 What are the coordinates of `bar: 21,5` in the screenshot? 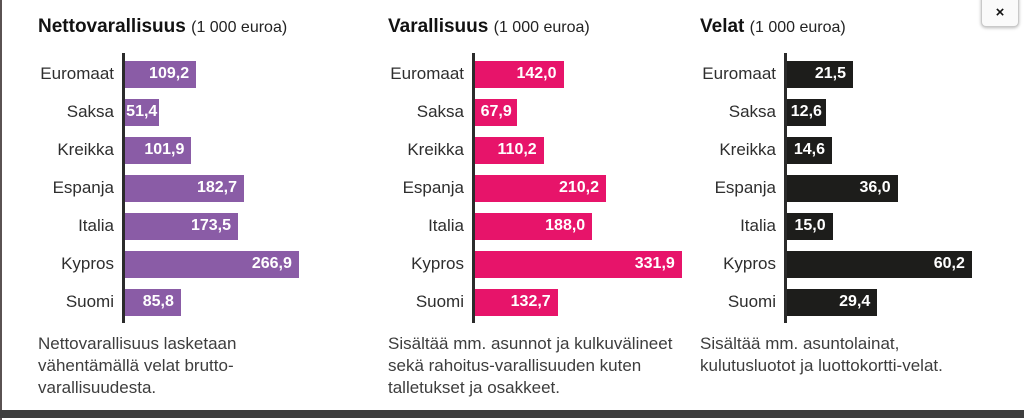 It's located at (820, 74).